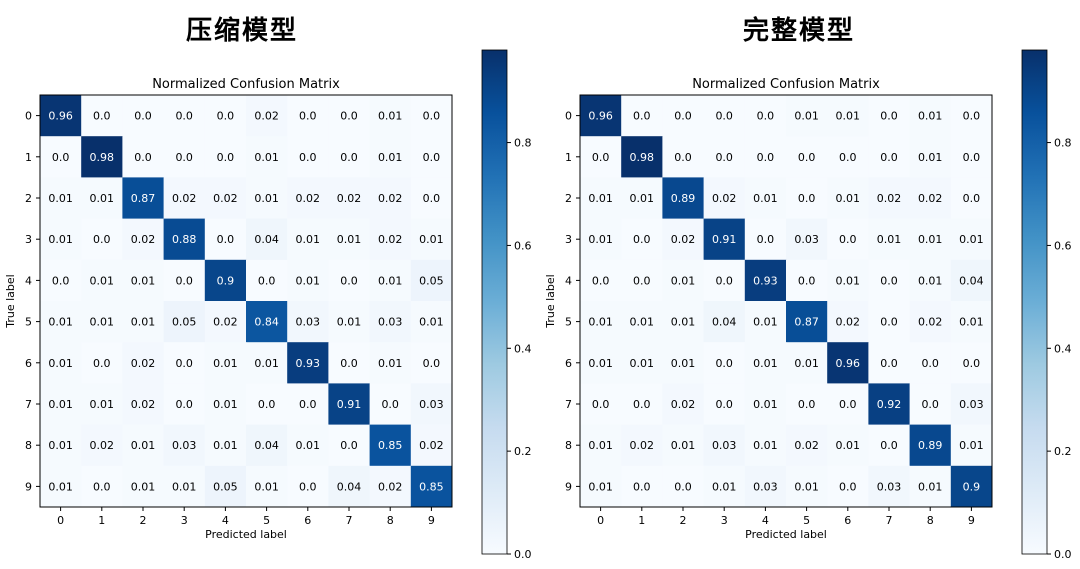  I want to click on colorbar-tick-label: 0.8, so click(523, 143).